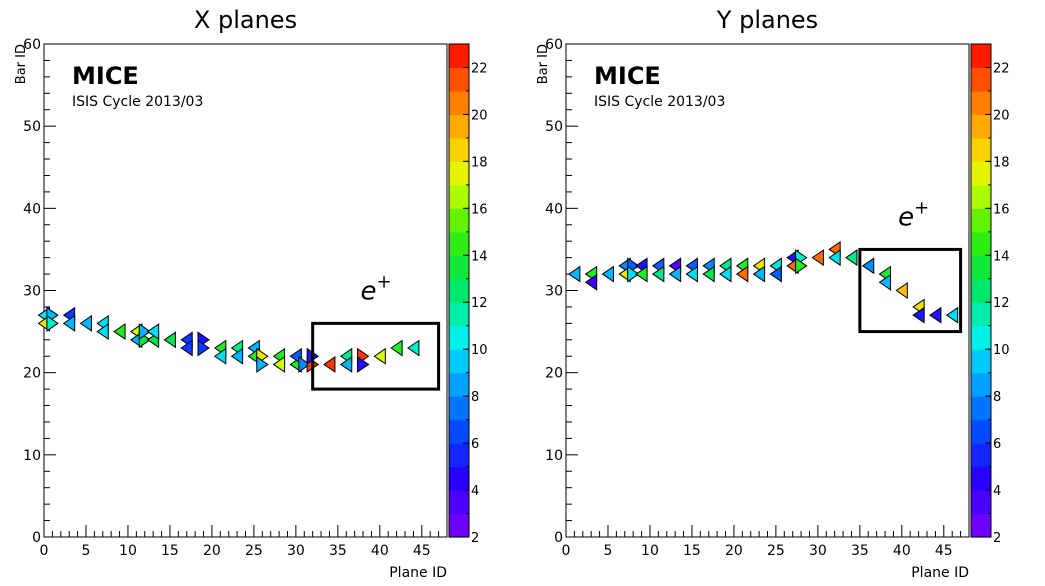 The height and width of the screenshot is (586, 1045). What do you see at coordinates (543, 64) in the screenshot?
I see `y-axis-label: Bar ID` at bounding box center [543, 64].